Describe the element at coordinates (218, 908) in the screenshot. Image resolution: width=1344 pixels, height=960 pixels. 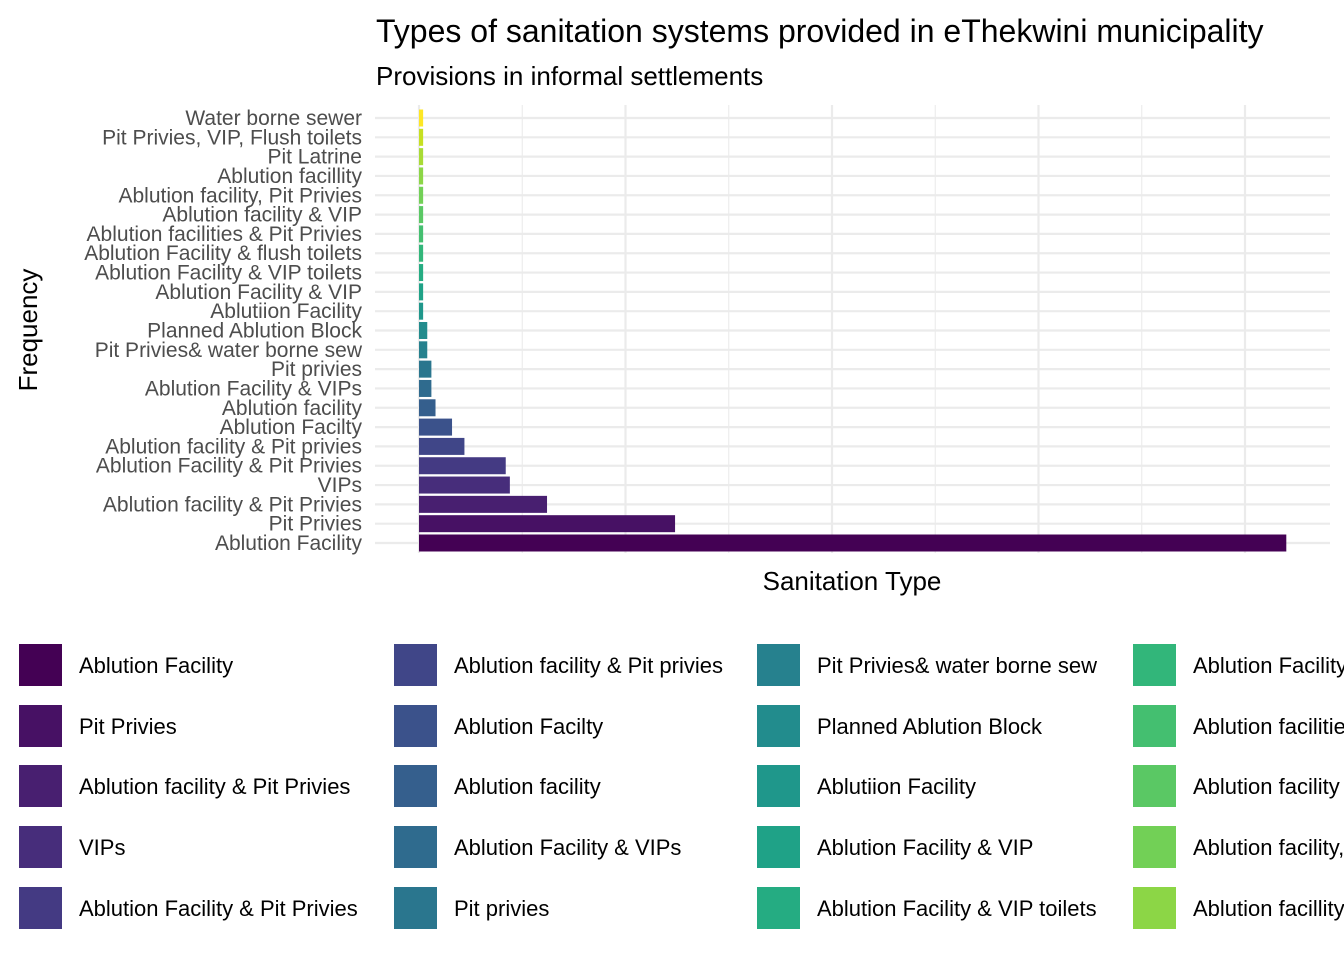
I see `legend-label: Ablution Facility & Pit Privies` at that location.